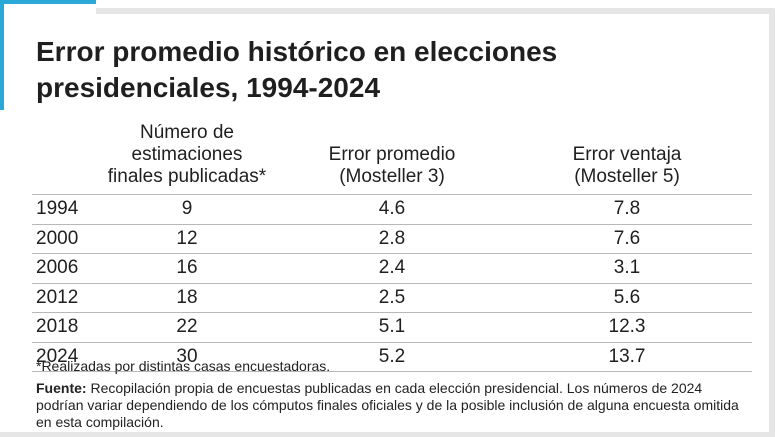 This screenshot has height=437, width=775. What do you see at coordinates (187, 143) in the screenshot?
I see `column-header-line: Número de estimaciones` at bounding box center [187, 143].